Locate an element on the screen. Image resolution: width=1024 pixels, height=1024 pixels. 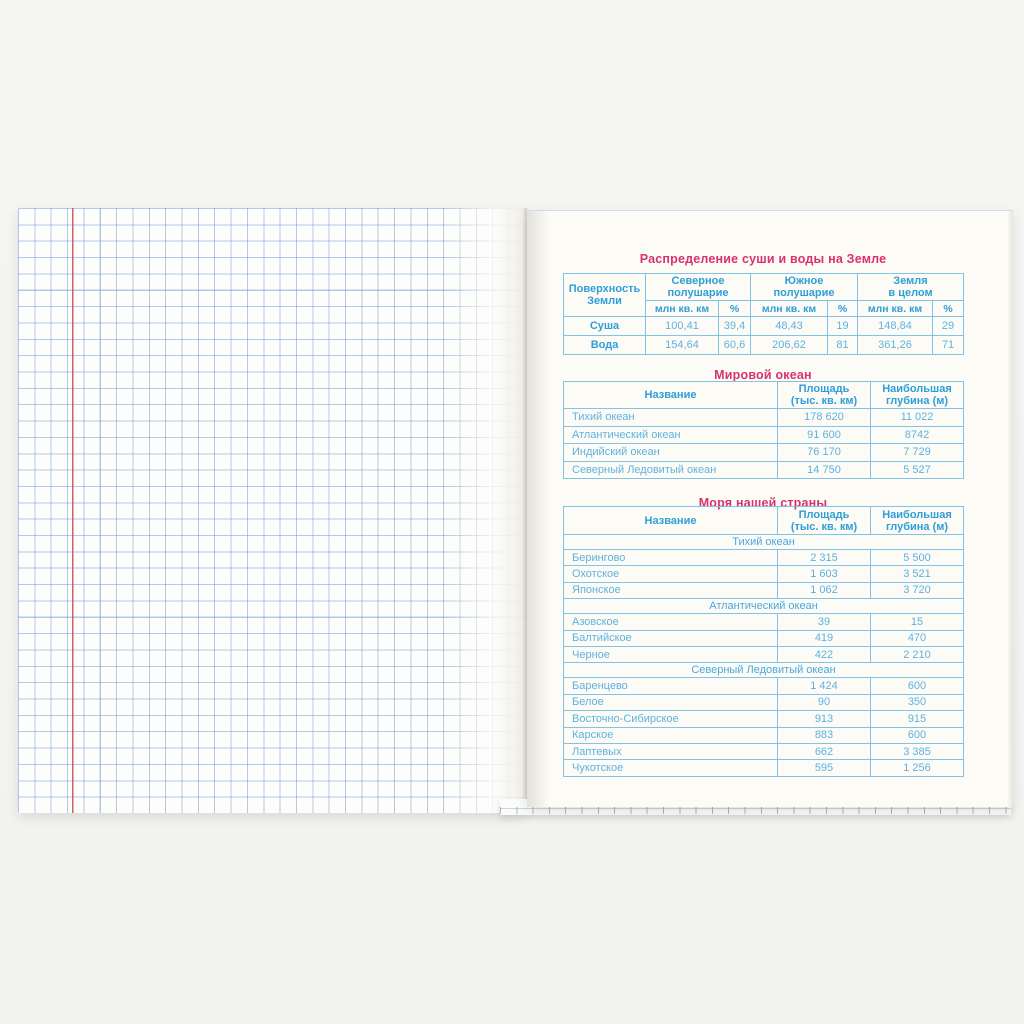
table-cell: 350 is located at coordinates (917, 702).